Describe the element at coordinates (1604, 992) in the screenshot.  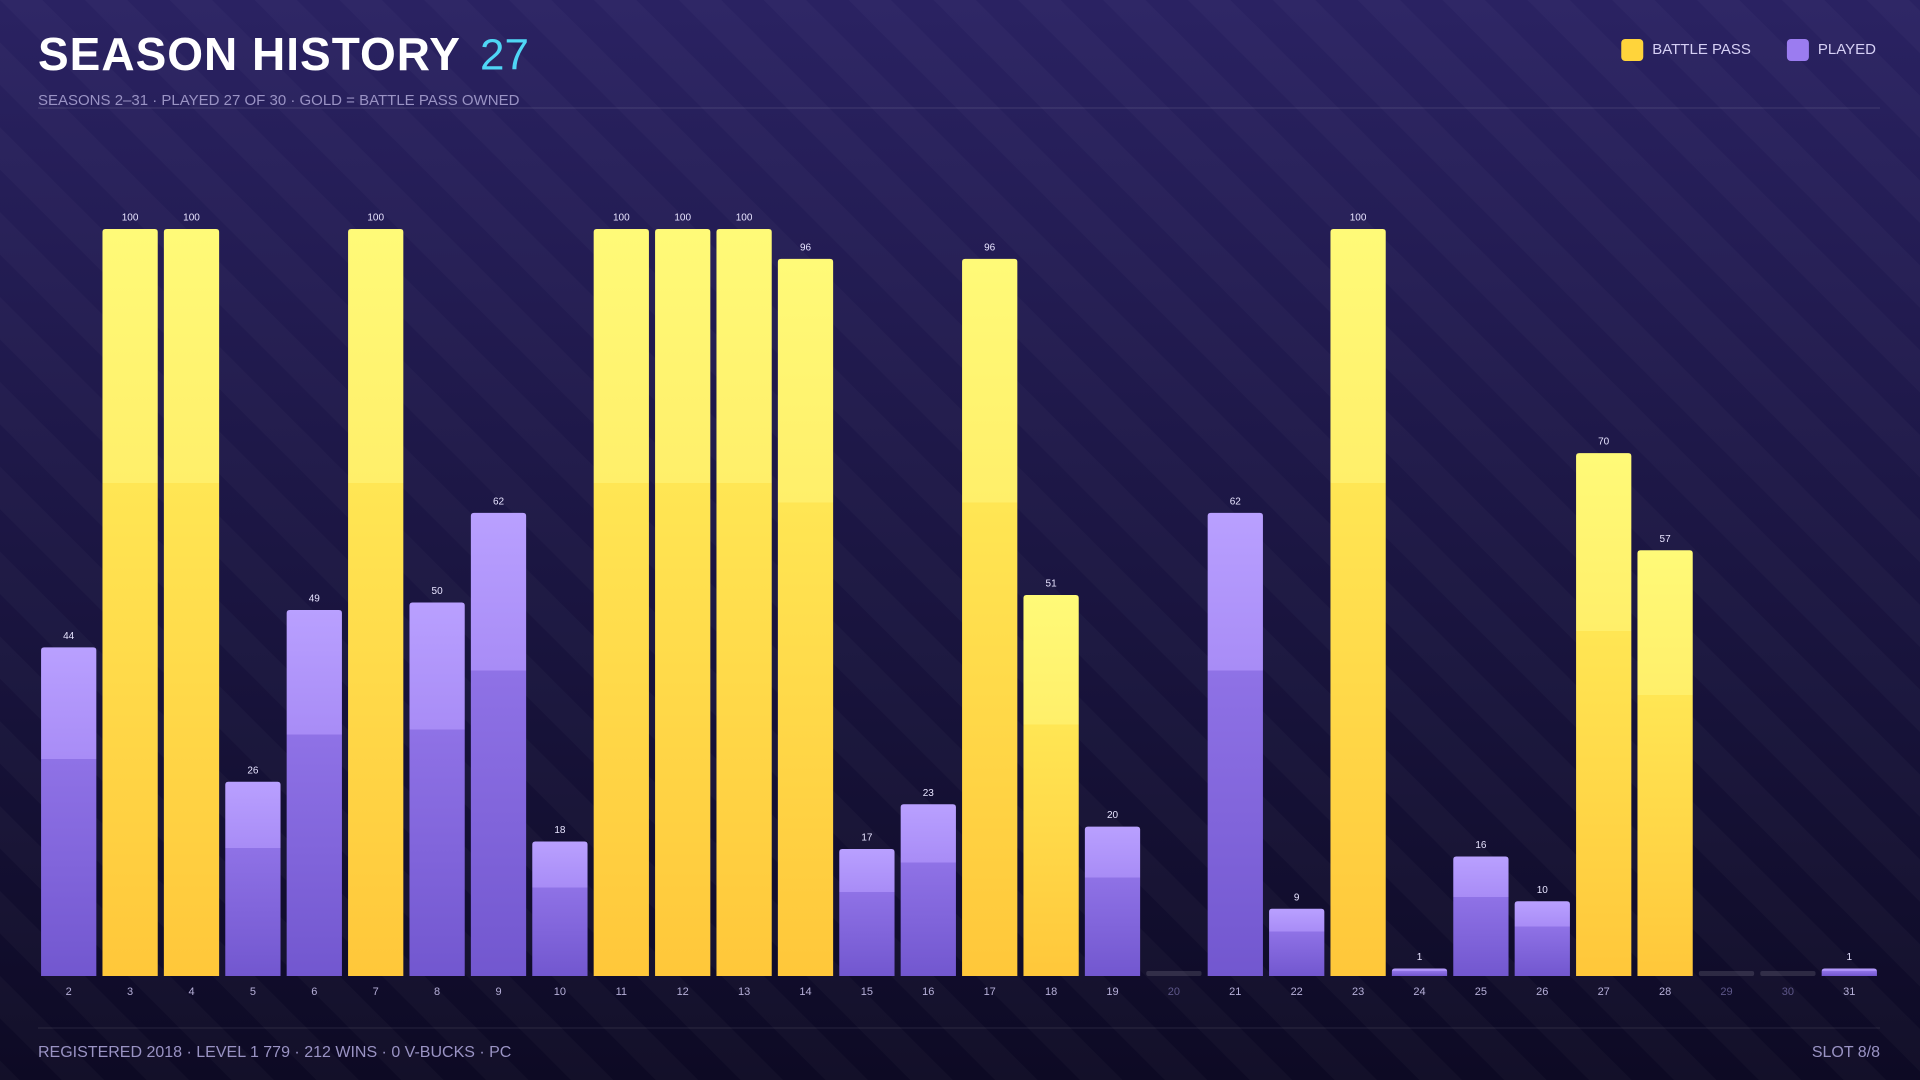
I see `x-tick-label: 27` at that location.